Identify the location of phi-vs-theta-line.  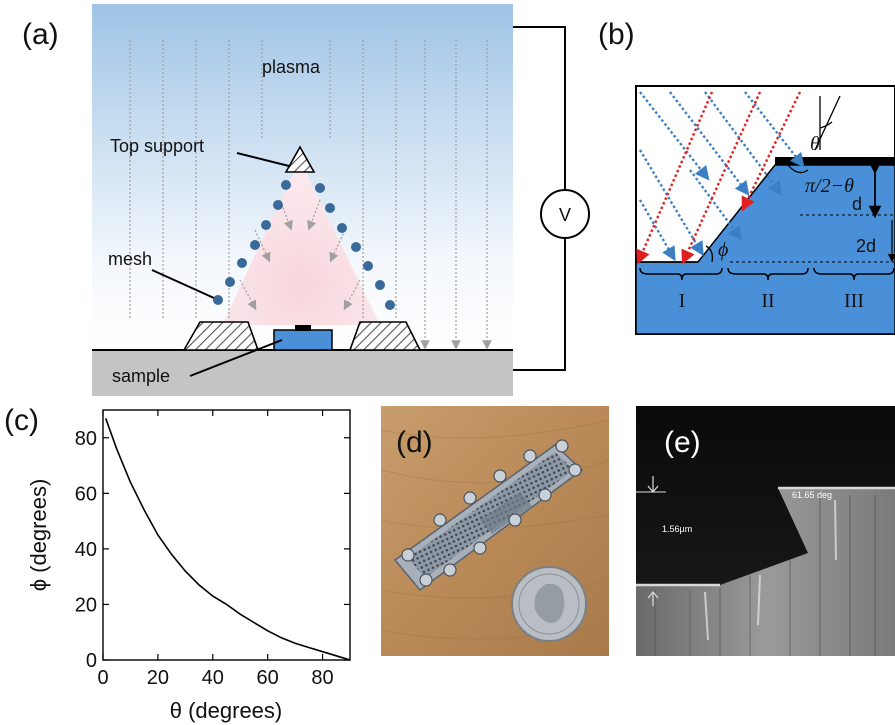
(227, 539).